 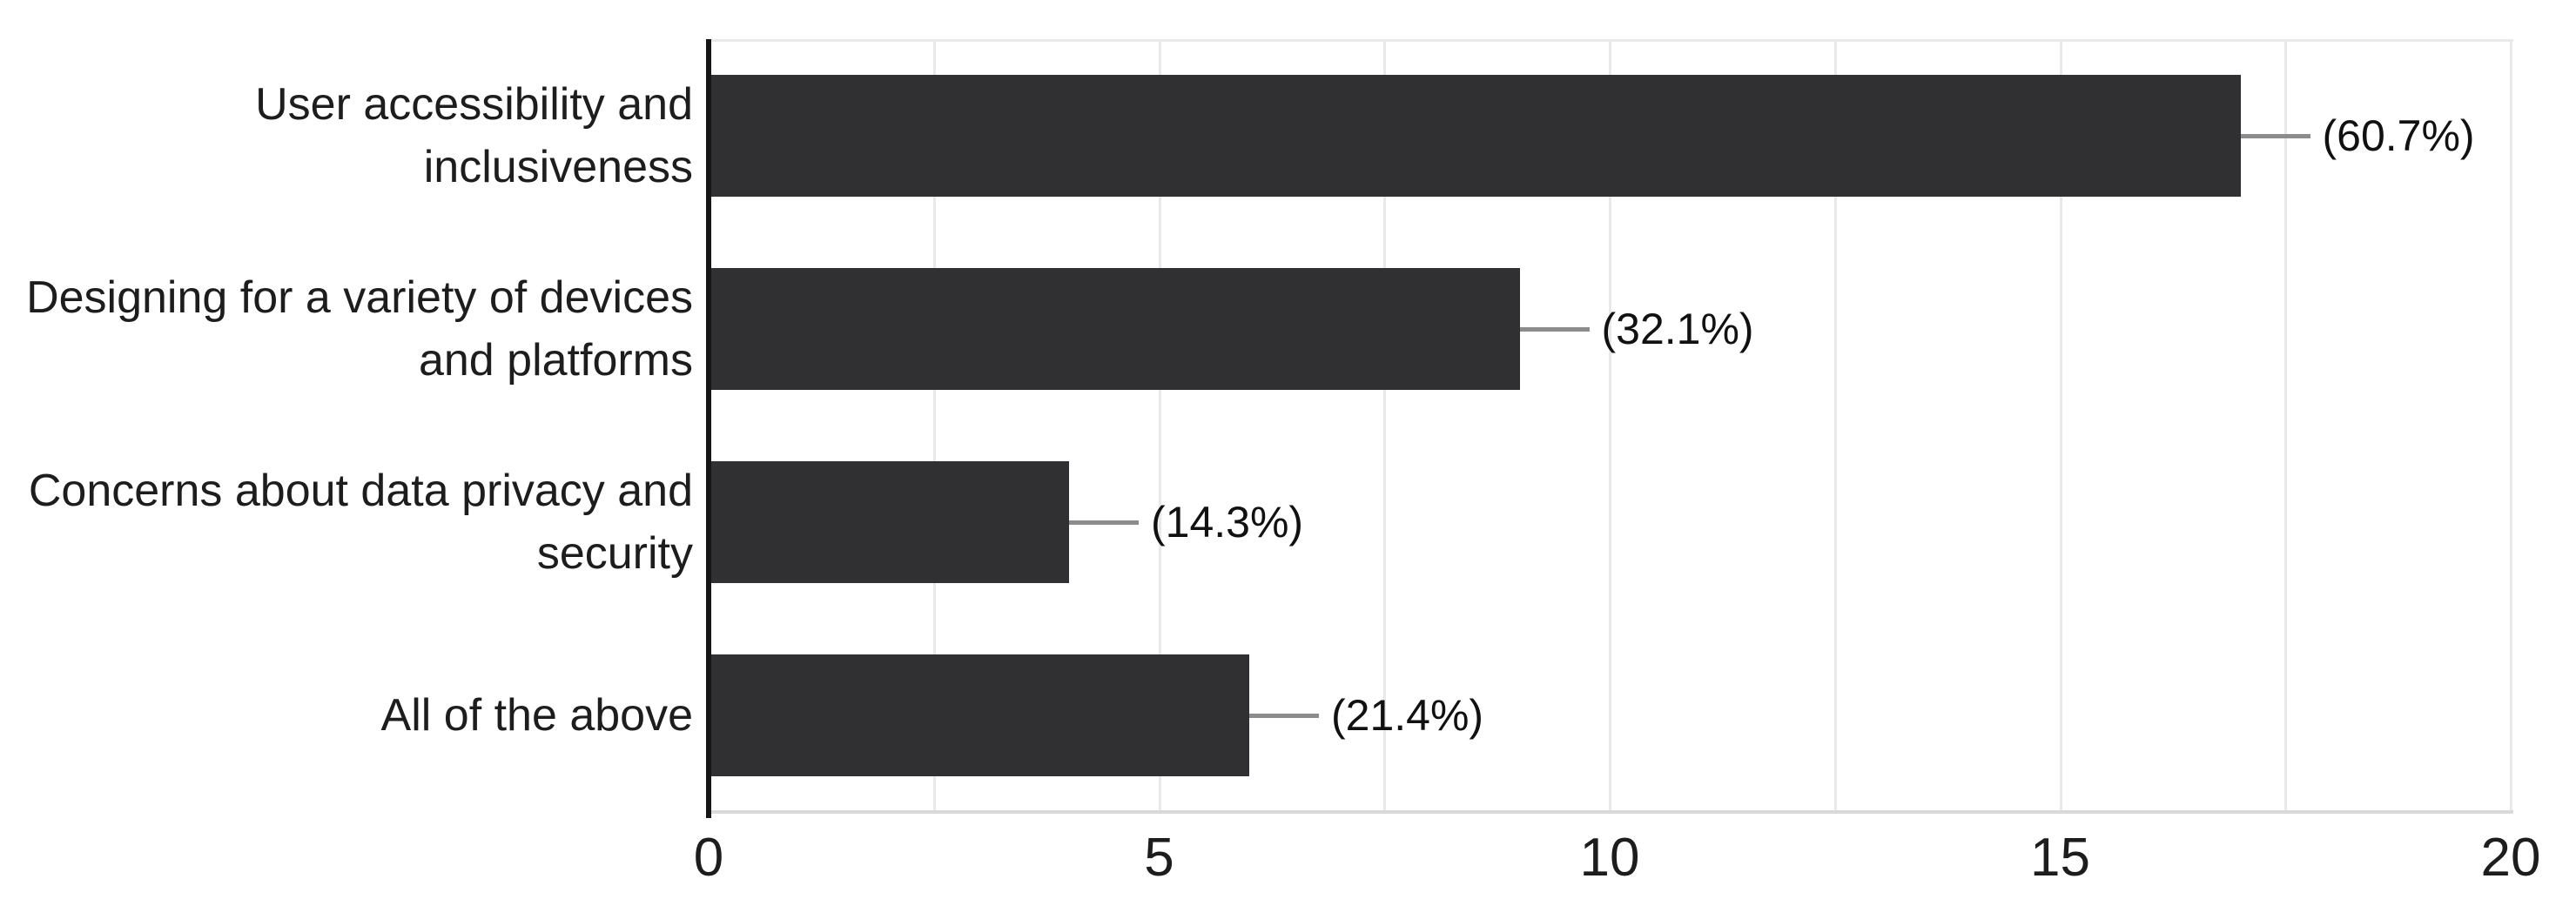 What do you see at coordinates (359, 297) in the screenshot?
I see `category-label-line: Designing for a variety of devices` at bounding box center [359, 297].